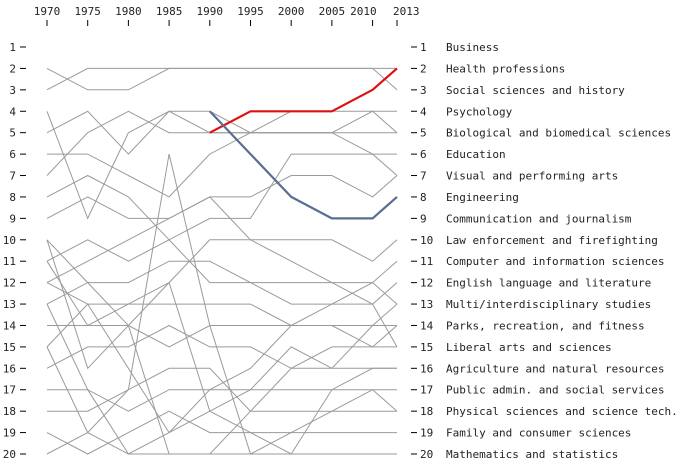 The width and height of the screenshot is (697, 467). What do you see at coordinates (9, 390) in the screenshot?
I see `y-tick-label-left: 17` at bounding box center [9, 390].